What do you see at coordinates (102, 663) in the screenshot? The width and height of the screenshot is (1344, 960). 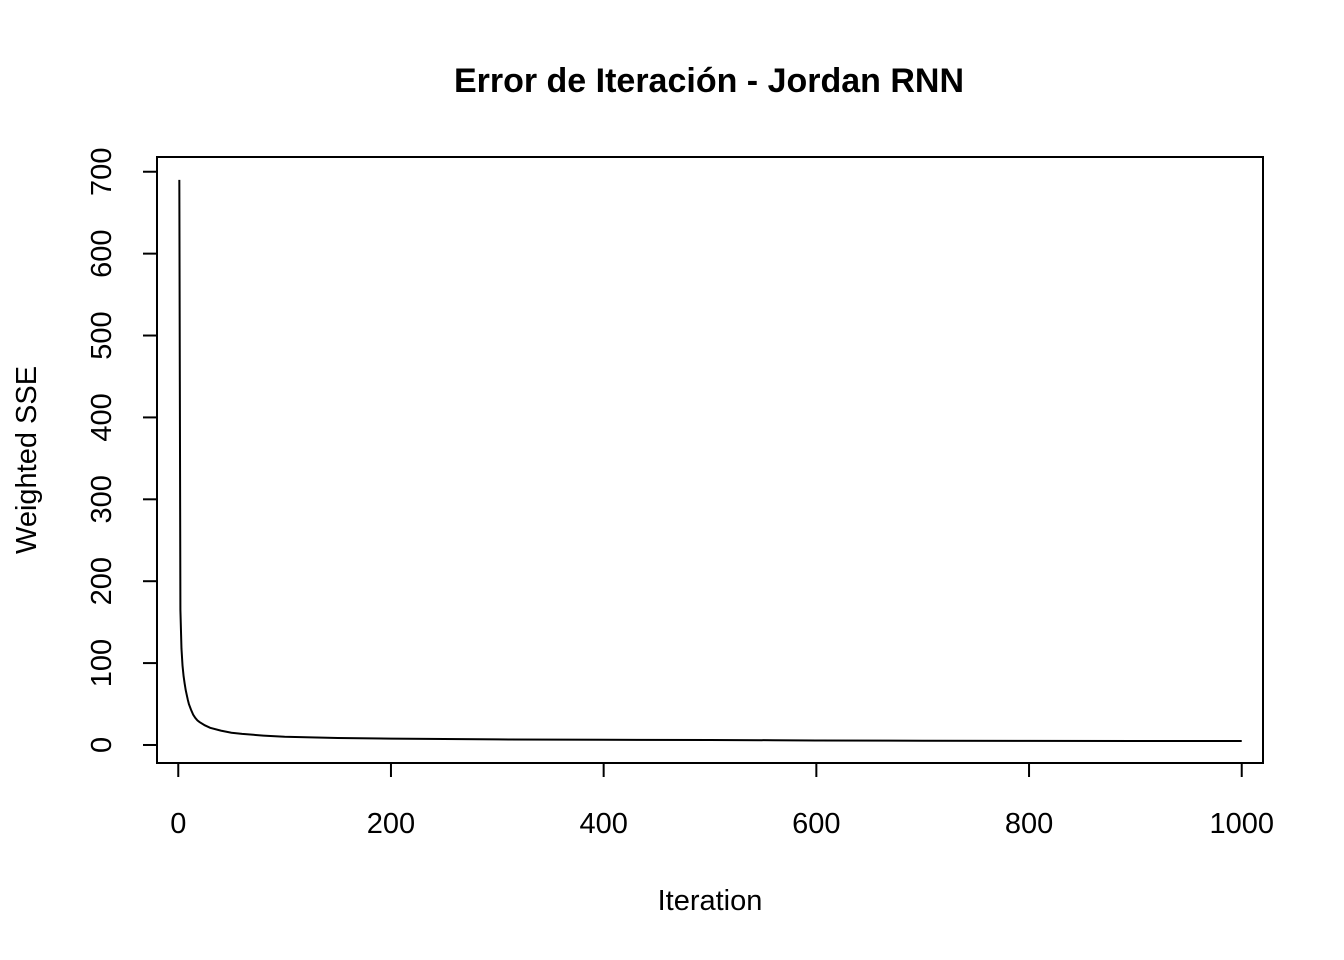 I see `y-tick-label: 100` at bounding box center [102, 663].